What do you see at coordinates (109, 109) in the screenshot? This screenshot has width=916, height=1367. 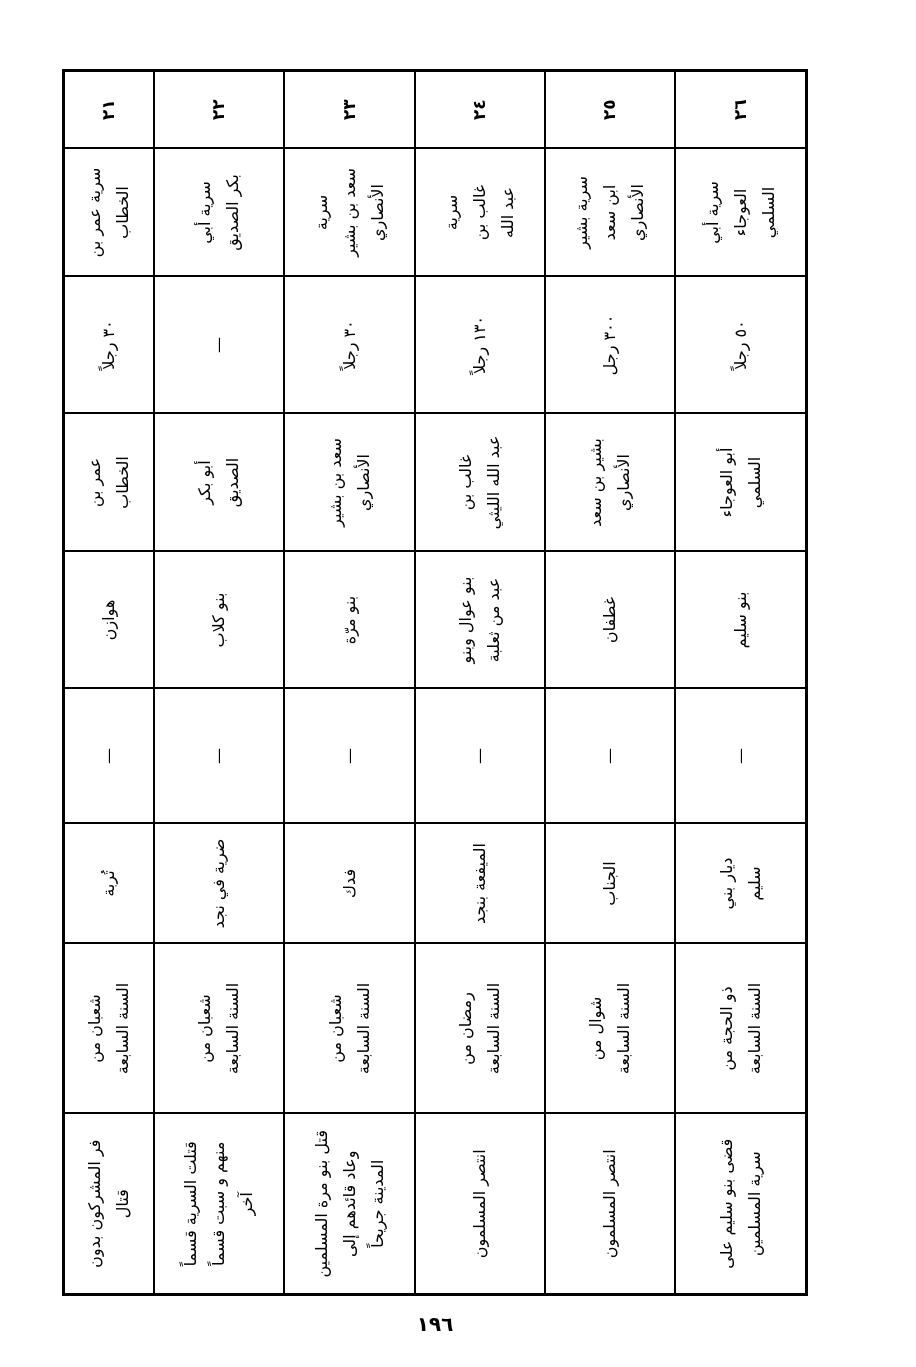 I see `cell-num: ٢١` at bounding box center [109, 109].